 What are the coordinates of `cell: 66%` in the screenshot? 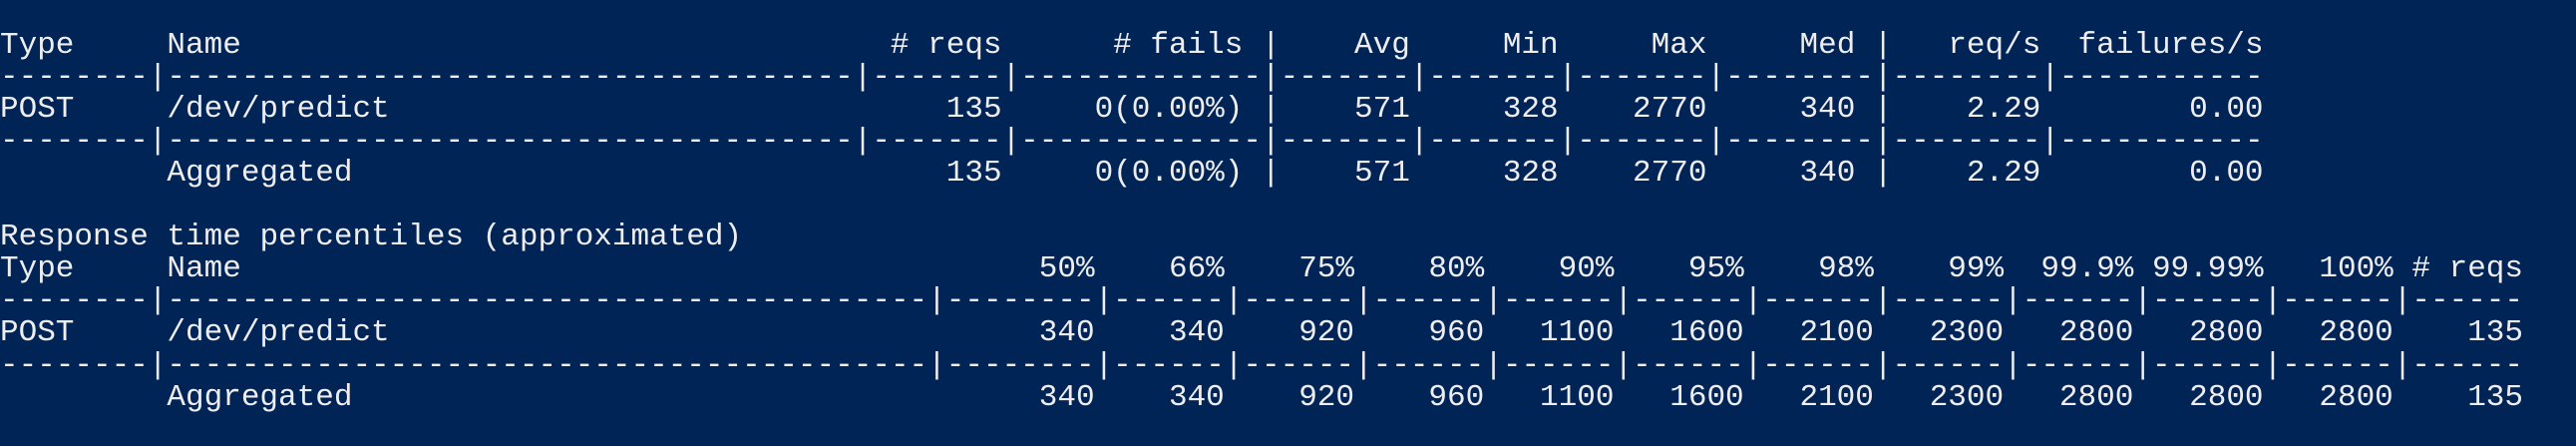 It's located at (1196, 269).